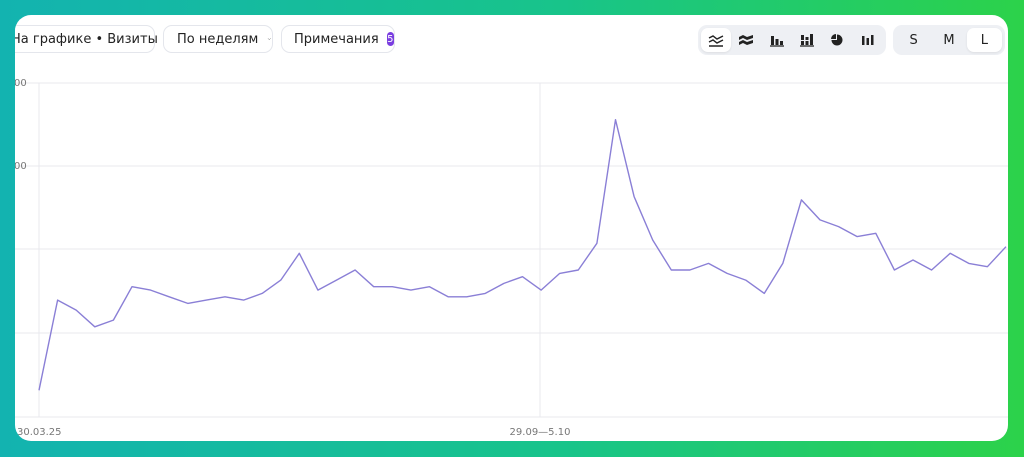 The image size is (1024, 457). Describe the element at coordinates (39, 432) in the screenshot. I see `x-tick-label: 30.03.25` at that location.